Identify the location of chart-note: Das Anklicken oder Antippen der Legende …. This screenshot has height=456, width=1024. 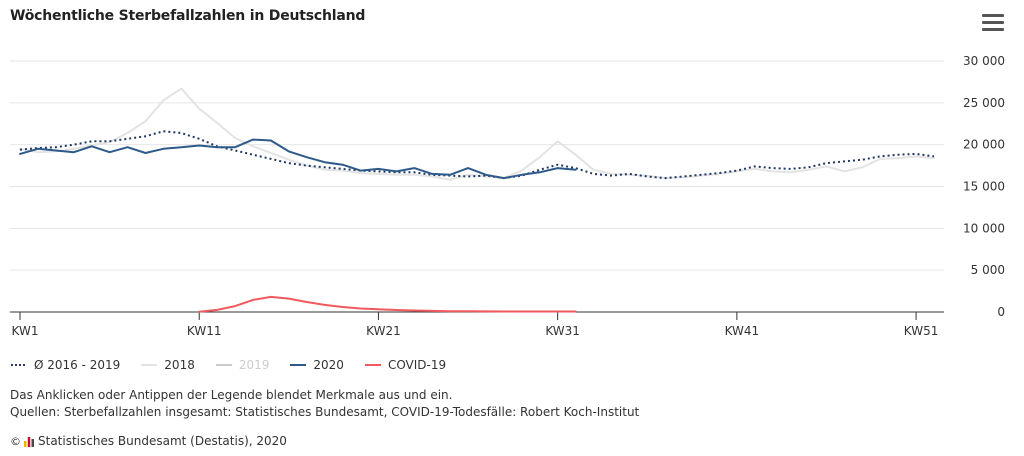
(231, 395).